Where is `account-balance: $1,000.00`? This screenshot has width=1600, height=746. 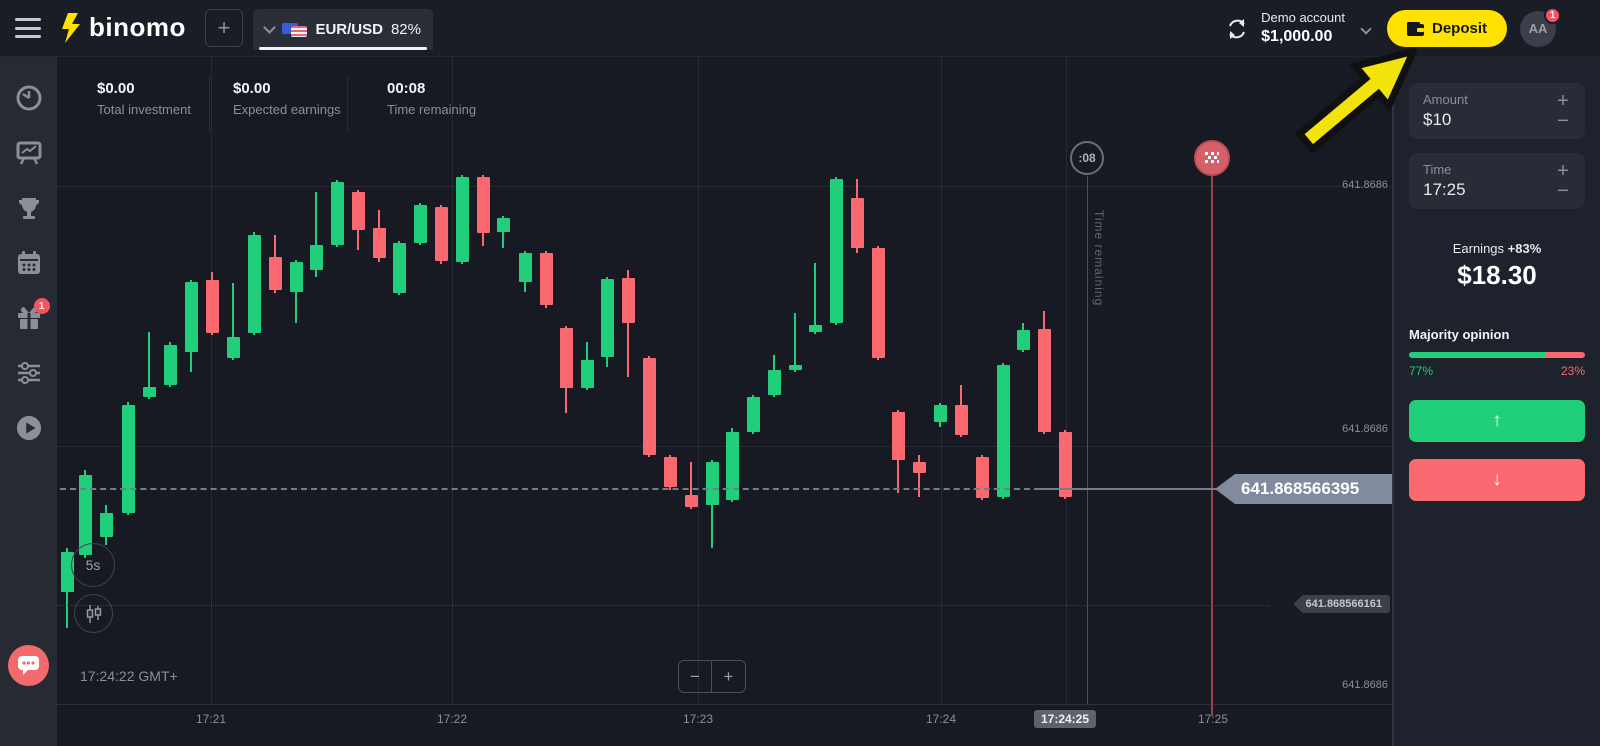
account-balance: $1,000.00 is located at coordinates (1297, 36).